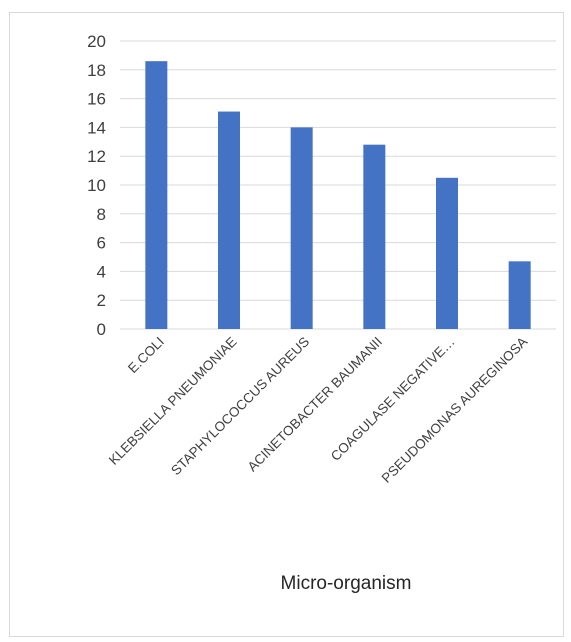  Describe the element at coordinates (96, 156) in the screenshot. I see `y-tick-label: 12` at that location.